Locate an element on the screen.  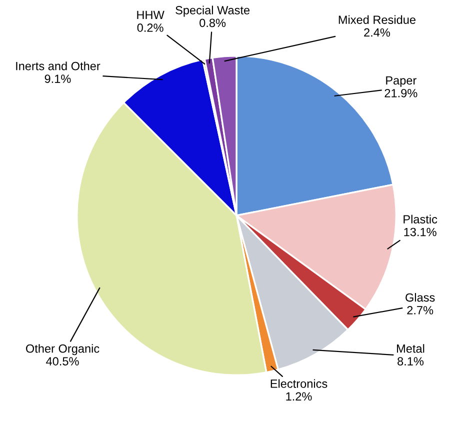
data-label: 2.4% is located at coordinates (377, 32).